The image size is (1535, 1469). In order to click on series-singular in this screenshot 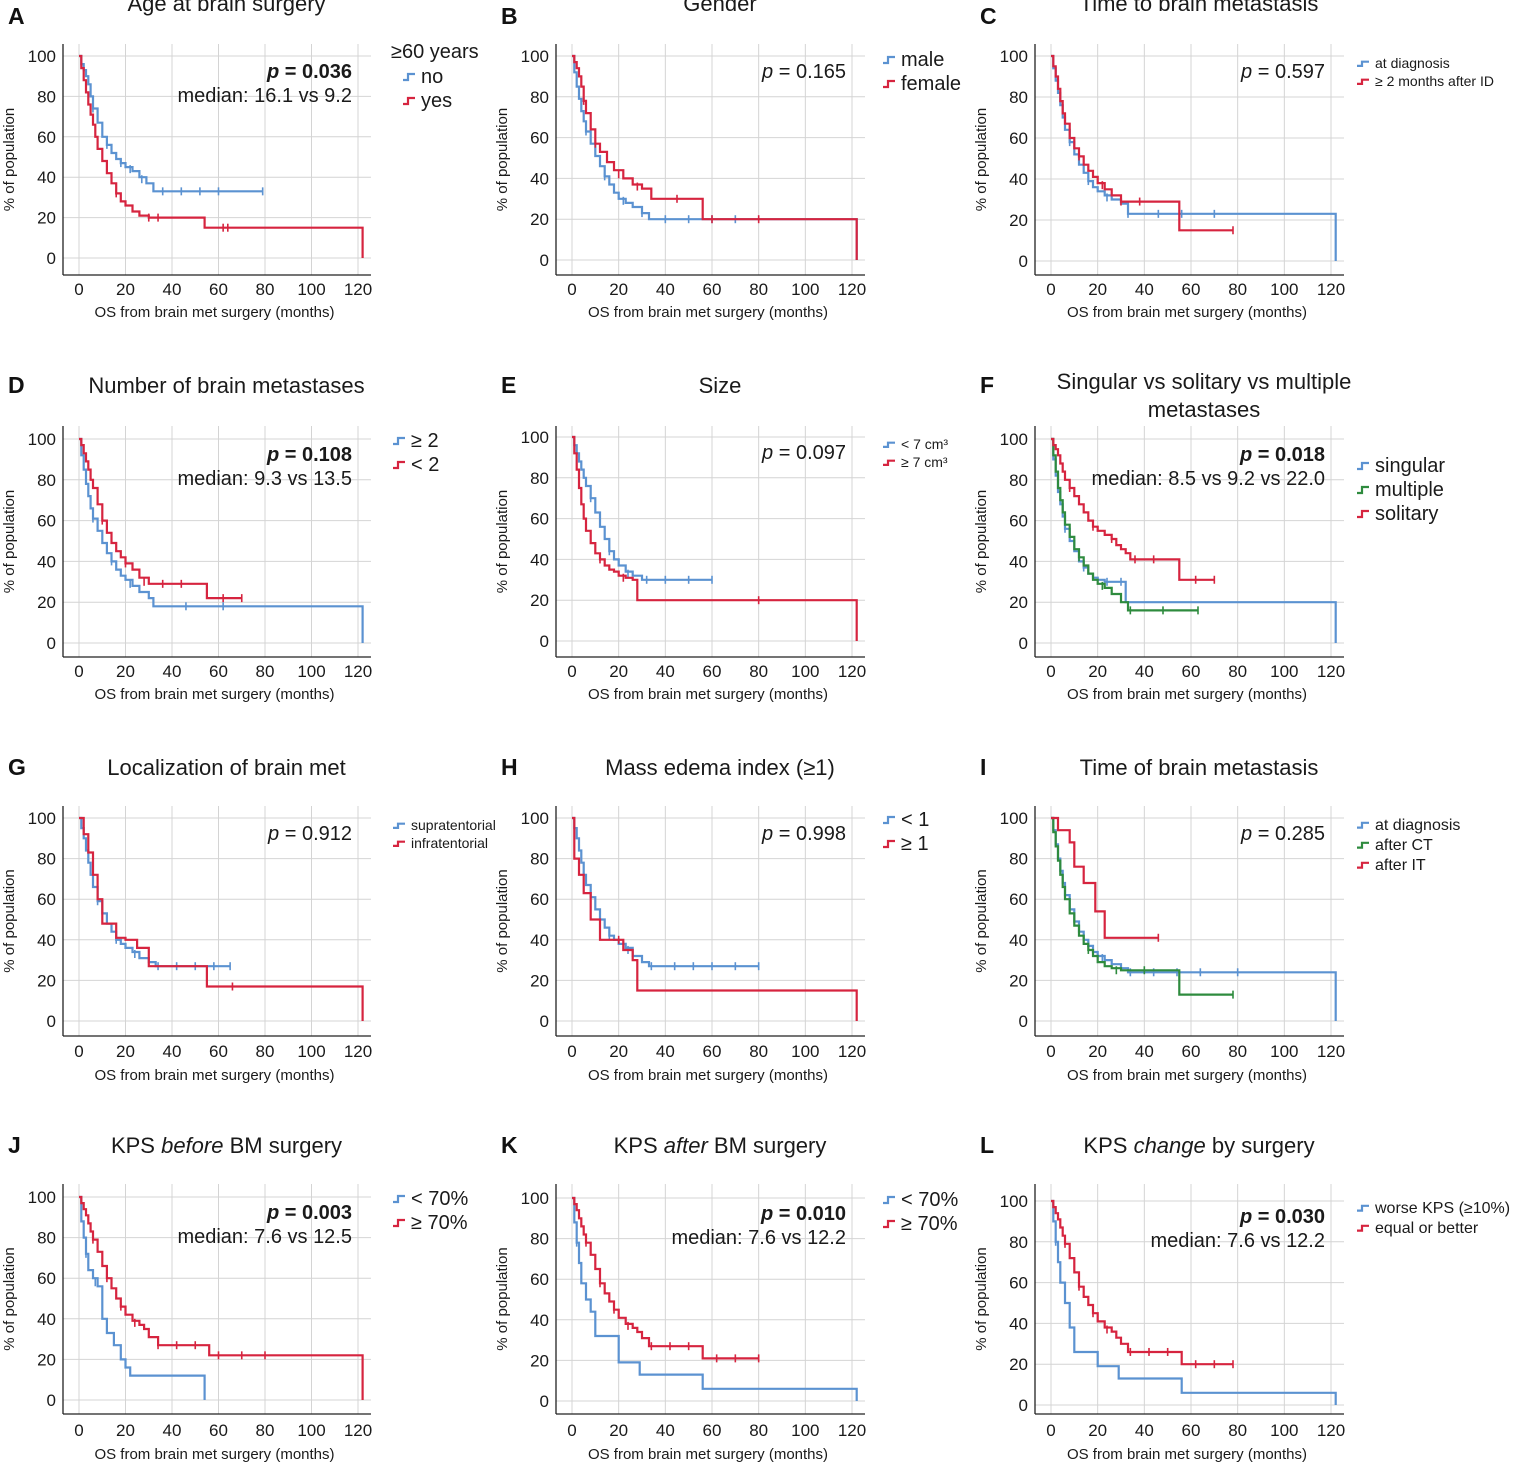, I will do `click(1194, 540)`.